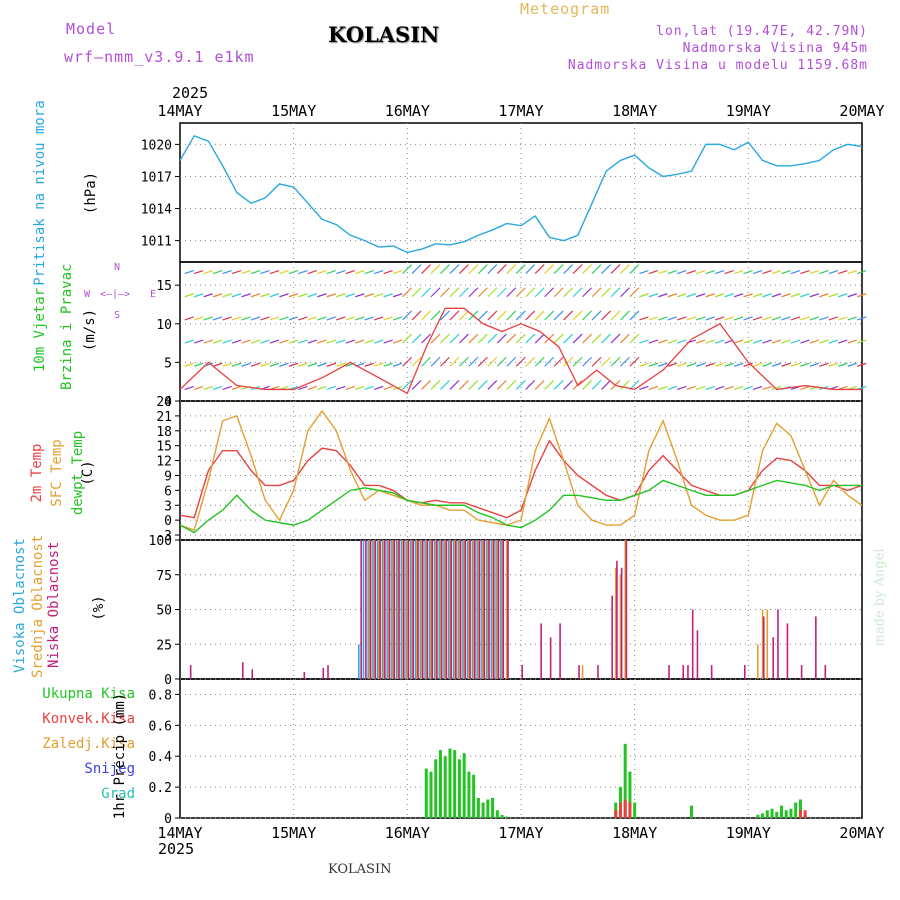 The height and width of the screenshot is (900, 900). Describe the element at coordinates (762, 31) in the screenshot. I see `lonlat: lon,lat (19.47E, 42.79N)` at that location.